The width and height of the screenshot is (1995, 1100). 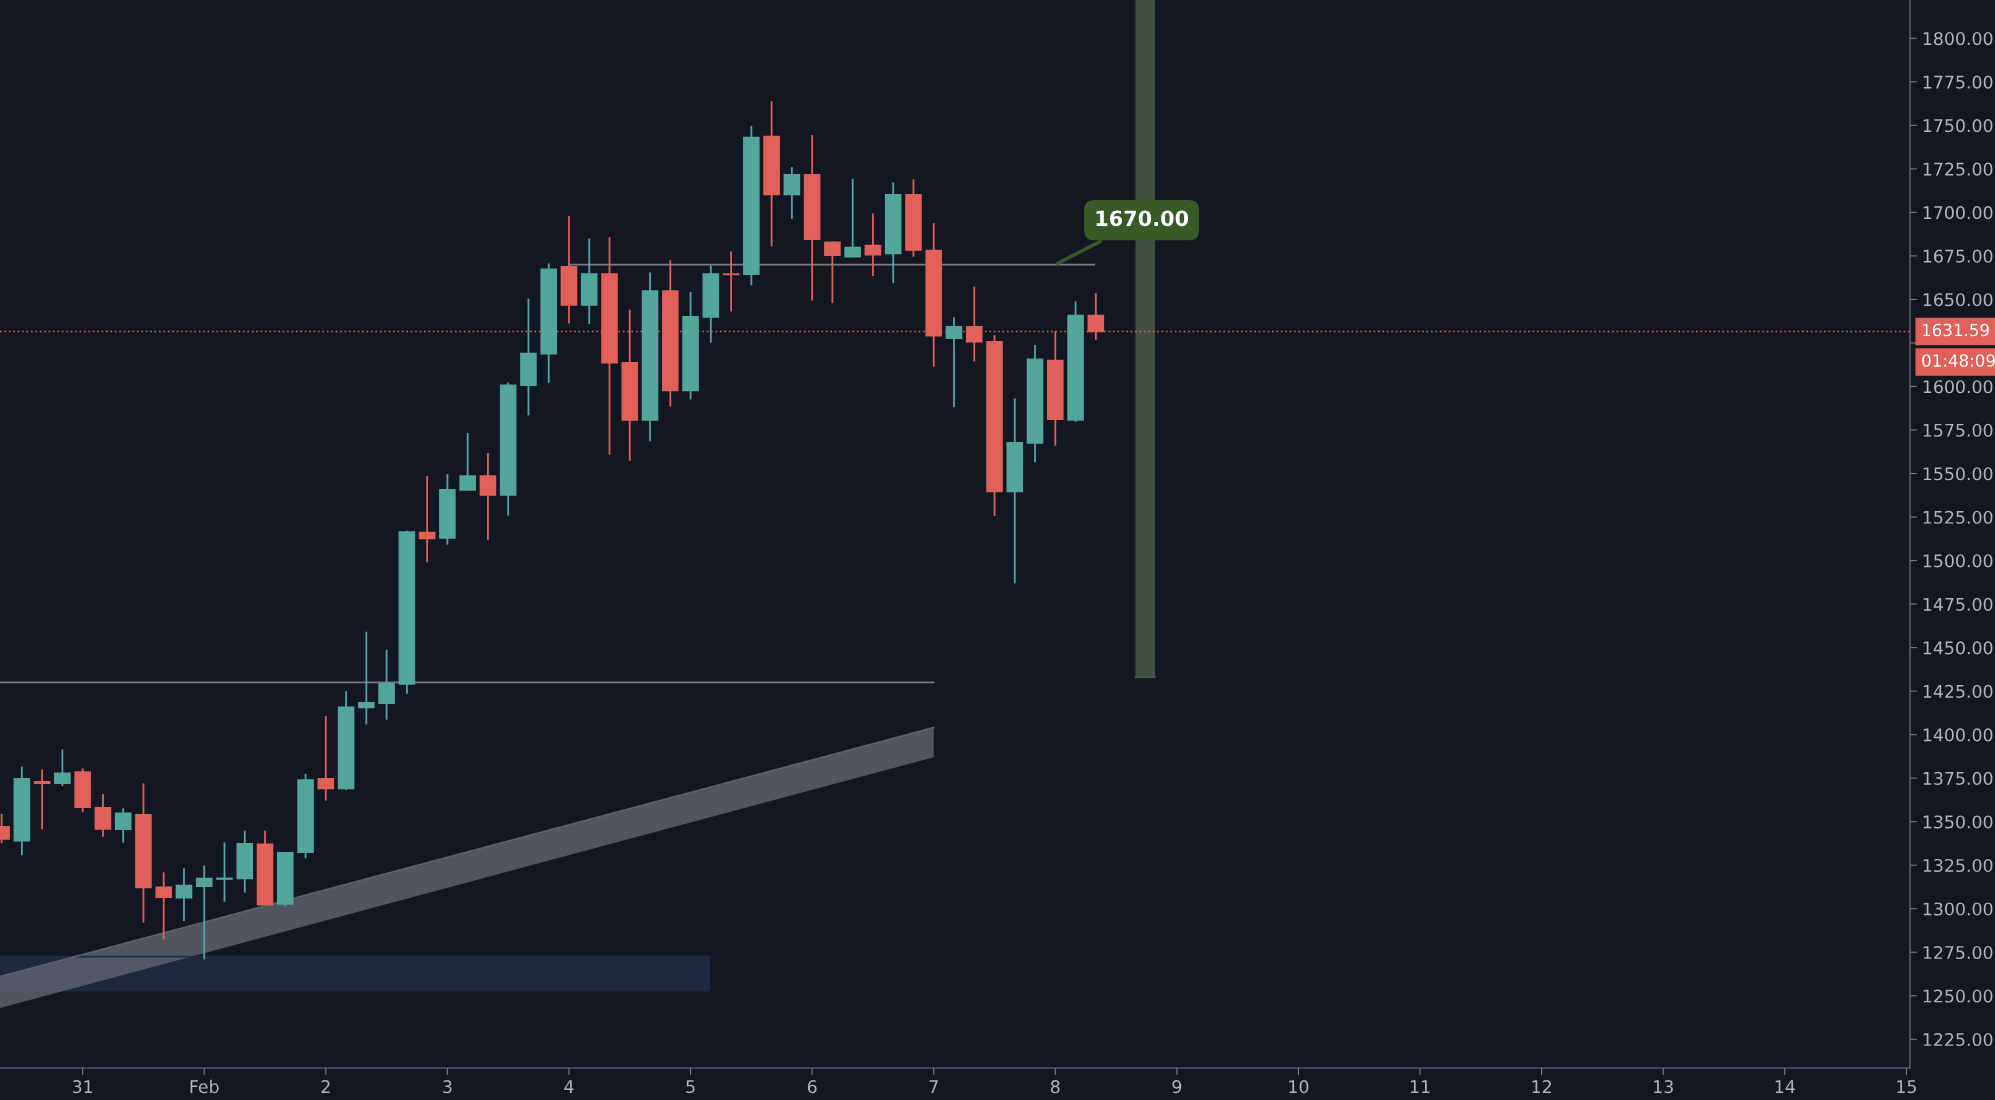 I want to click on y-tick-label: 1775.00, so click(x=1958, y=82).